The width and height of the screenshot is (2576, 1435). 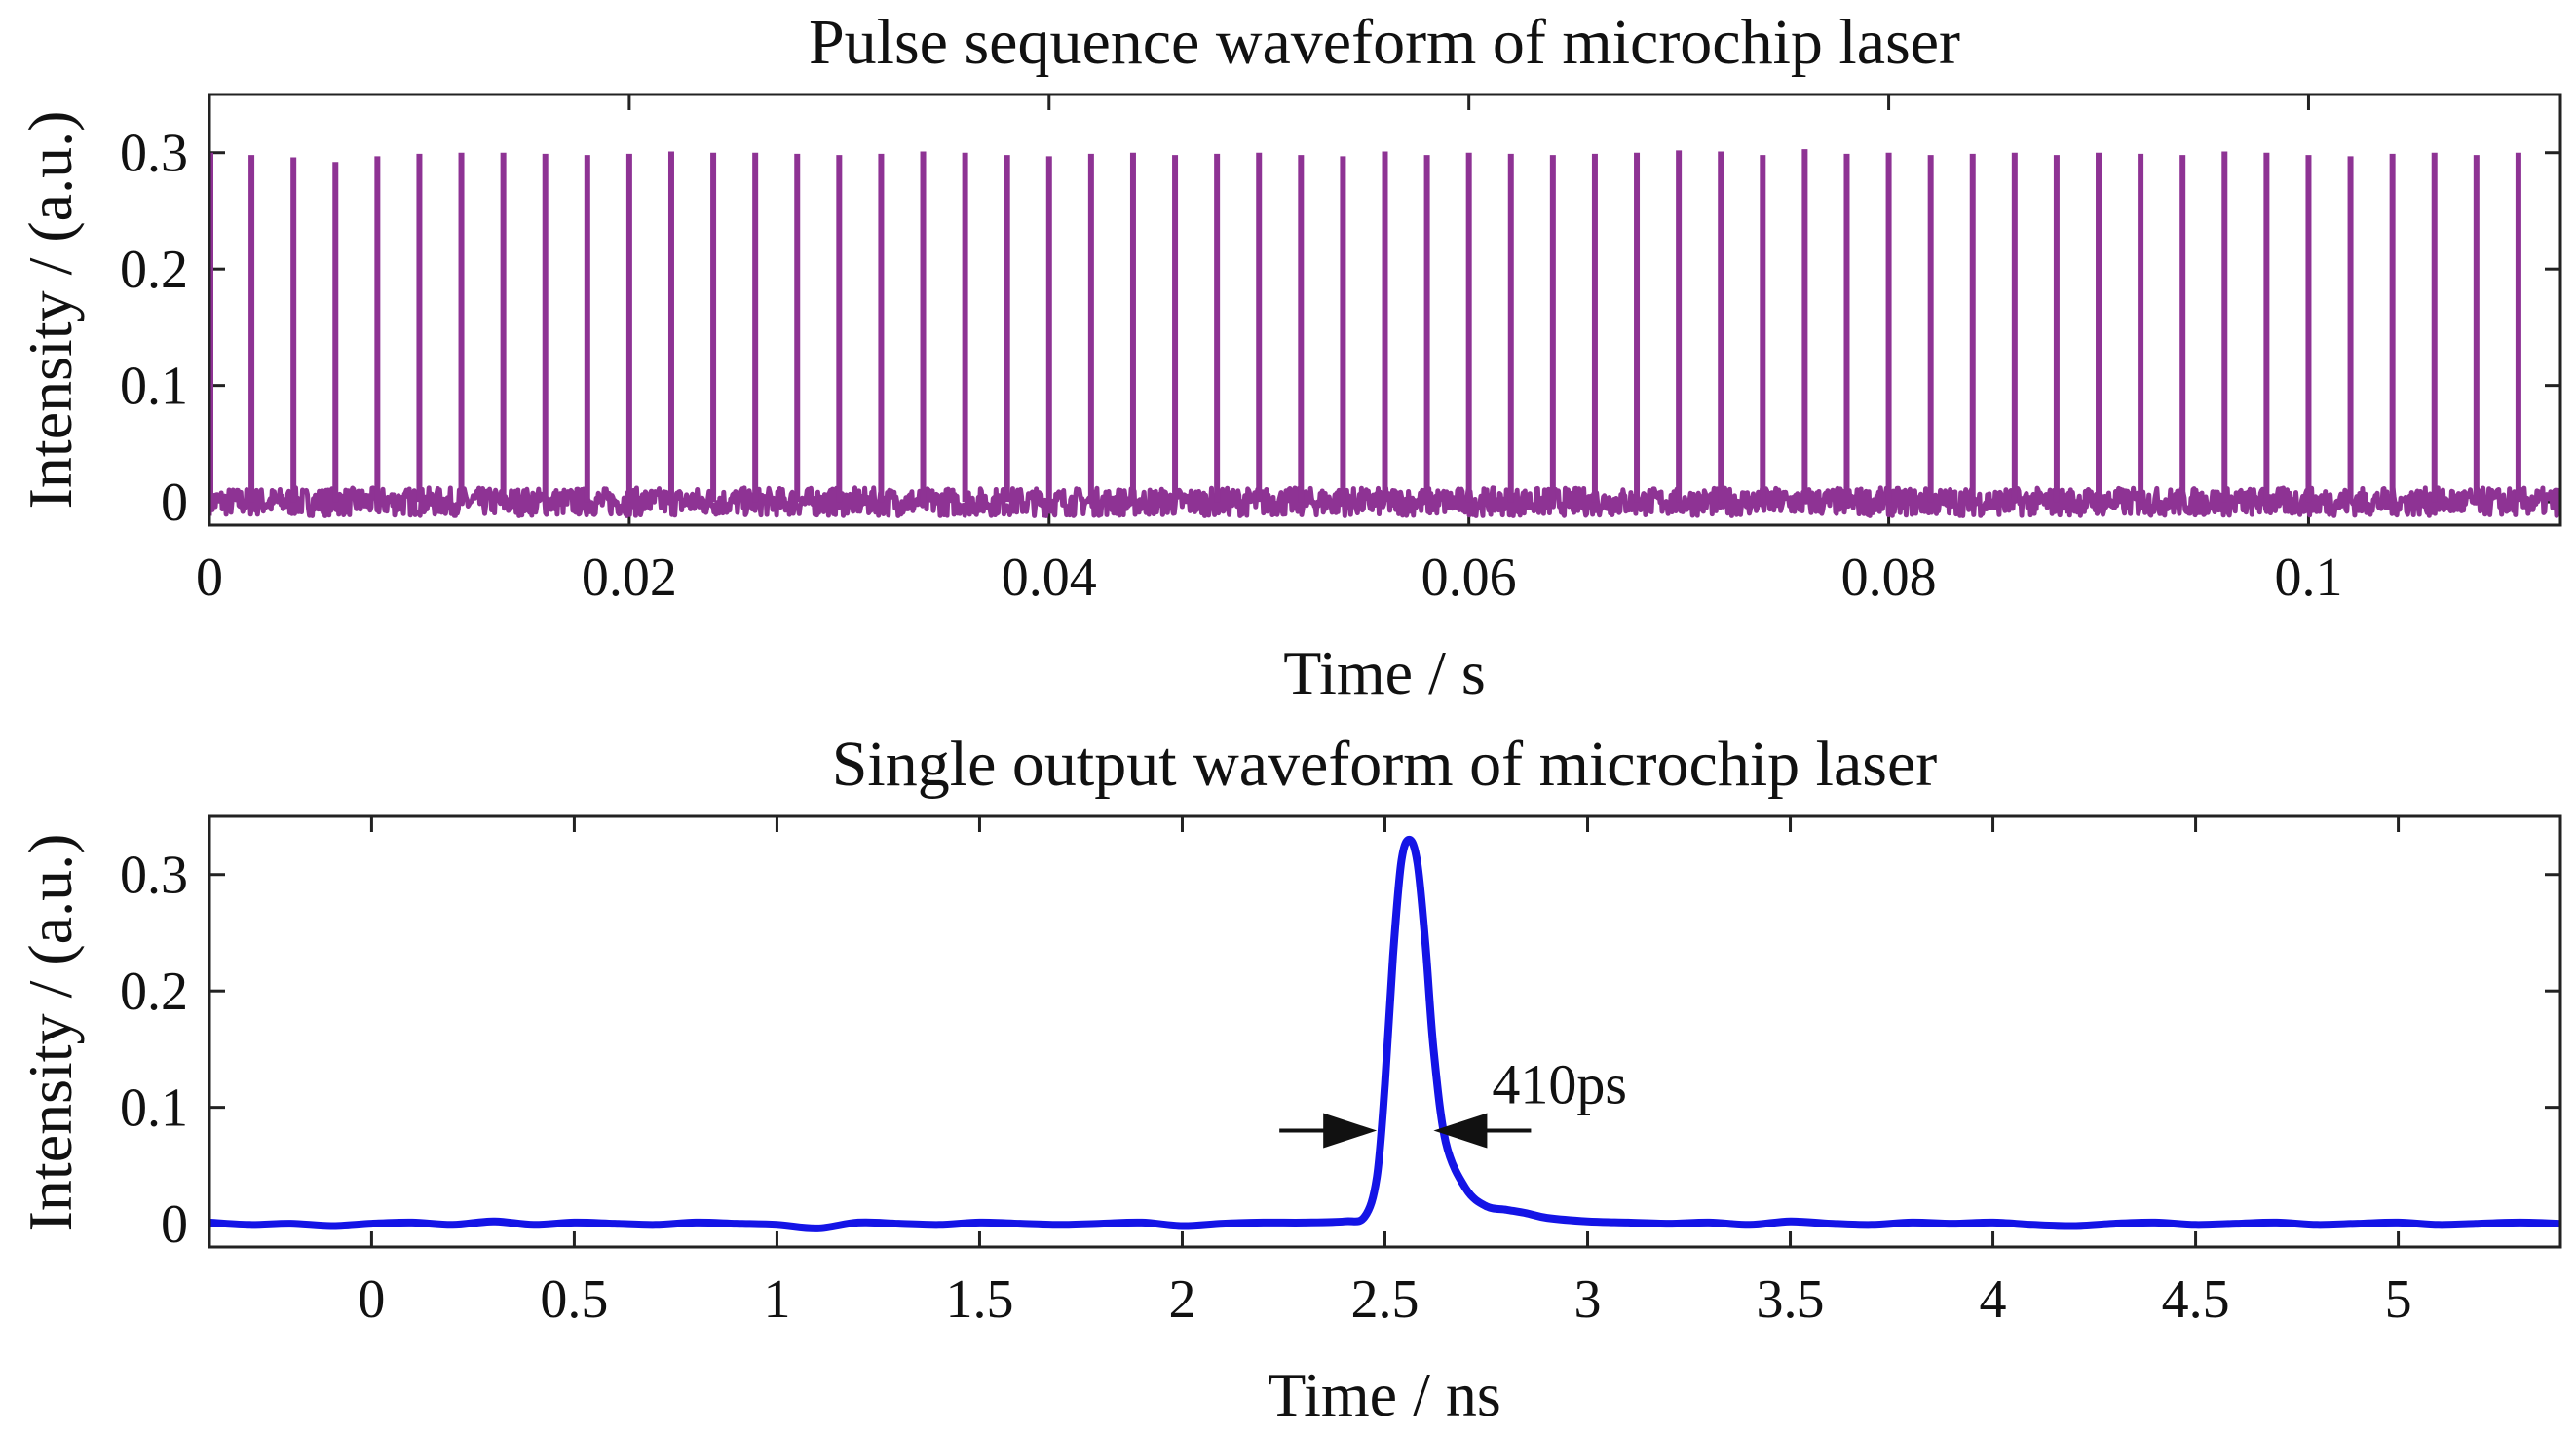 What do you see at coordinates (154, 1108) in the screenshot?
I see `bottom-chart-ytick-label: 0.1` at bounding box center [154, 1108].